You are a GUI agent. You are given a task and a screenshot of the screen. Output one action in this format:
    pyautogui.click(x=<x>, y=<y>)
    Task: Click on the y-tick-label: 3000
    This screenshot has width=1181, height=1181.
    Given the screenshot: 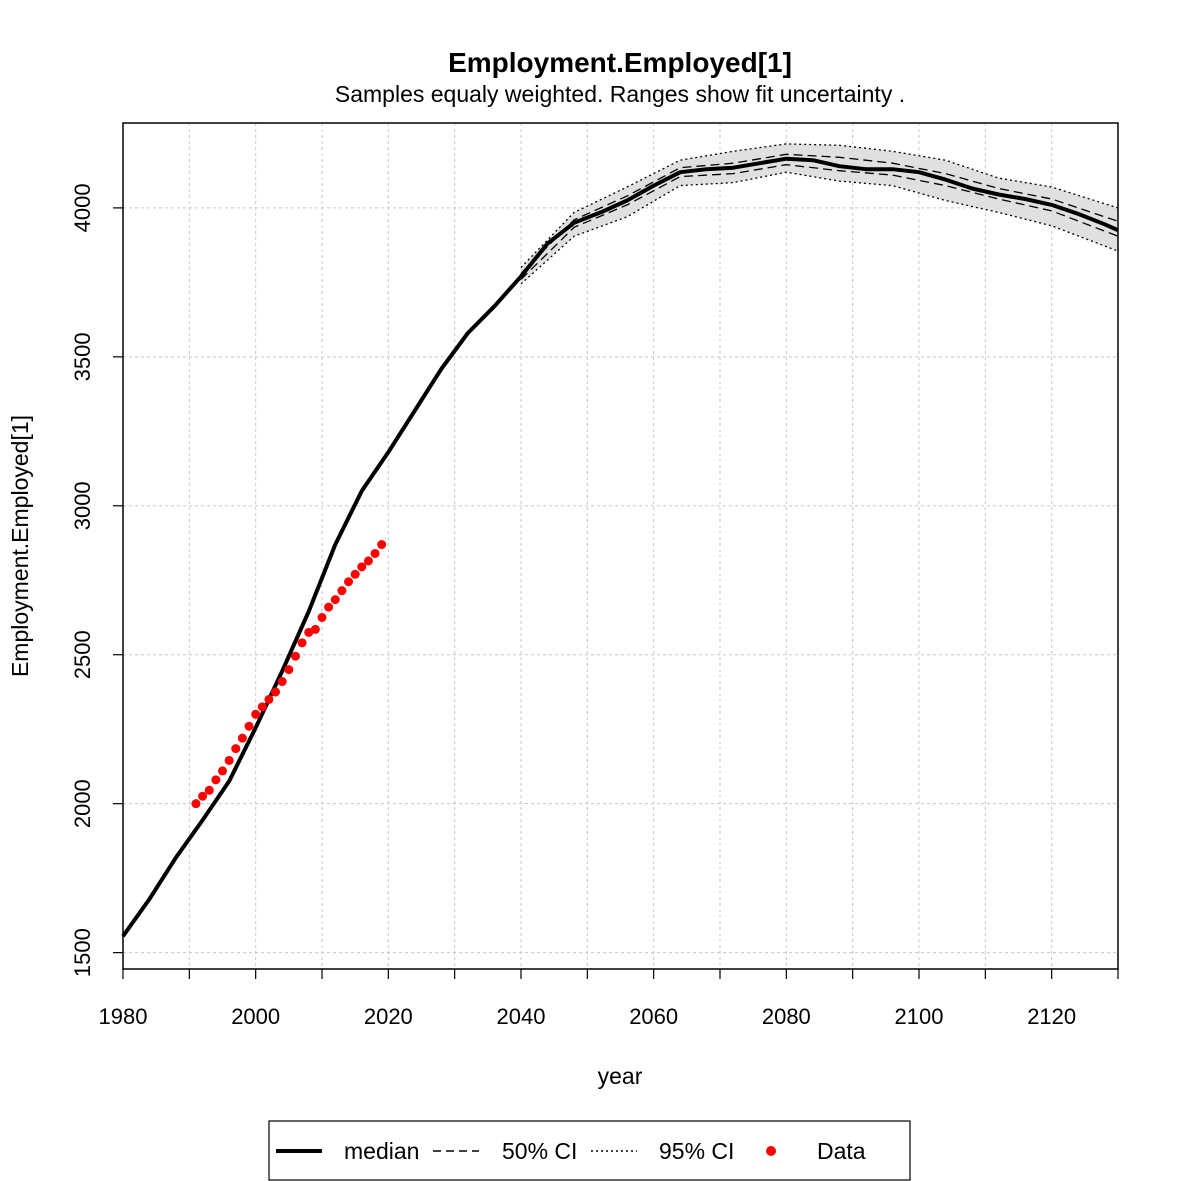 What is the action you would take?
    pyautogui.click(x=82, y=505)
    